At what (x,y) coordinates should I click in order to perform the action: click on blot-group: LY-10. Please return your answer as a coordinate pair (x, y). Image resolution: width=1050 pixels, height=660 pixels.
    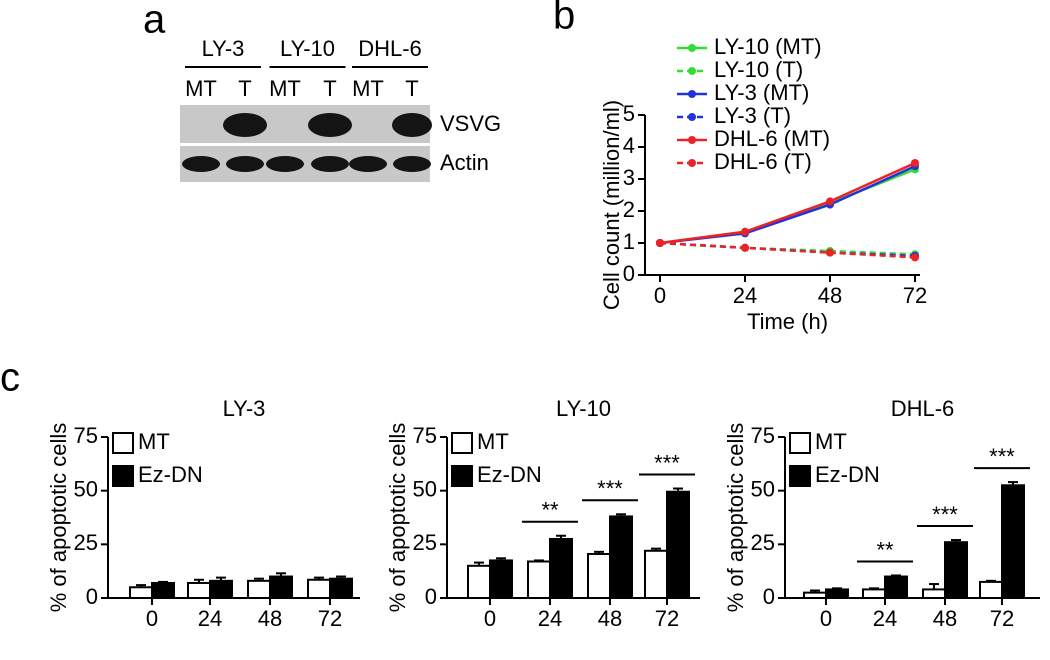
    Looking at the image, I should click on (307, 48).